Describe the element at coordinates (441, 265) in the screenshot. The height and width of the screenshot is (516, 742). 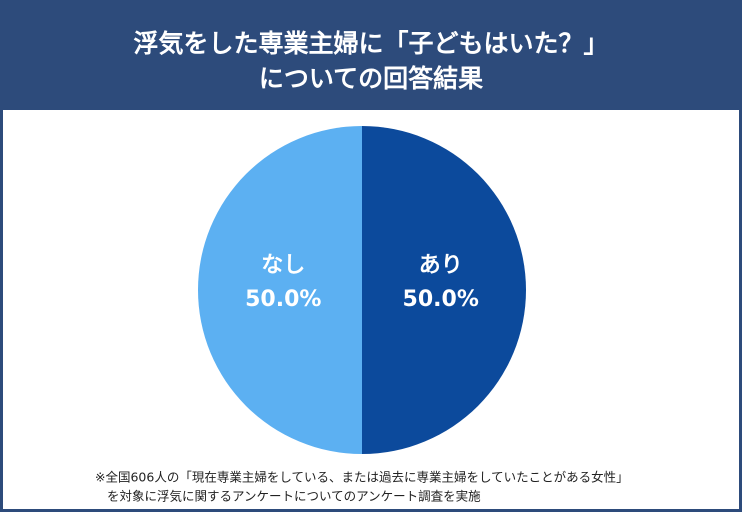
I see `slice-label: あり` at that location.